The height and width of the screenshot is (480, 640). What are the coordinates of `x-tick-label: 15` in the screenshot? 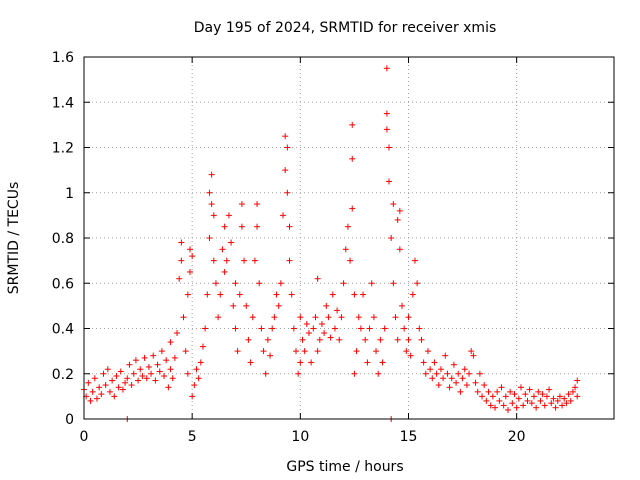 It's located at (409, 437).